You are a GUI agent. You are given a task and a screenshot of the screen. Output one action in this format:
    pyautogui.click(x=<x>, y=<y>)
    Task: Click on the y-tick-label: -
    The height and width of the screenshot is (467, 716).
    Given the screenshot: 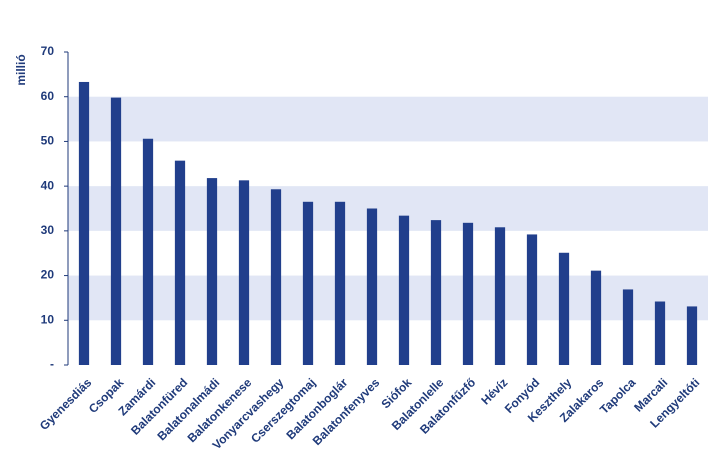 What is the action you would take?
    pyautogui.click(x=52, y=364)
    